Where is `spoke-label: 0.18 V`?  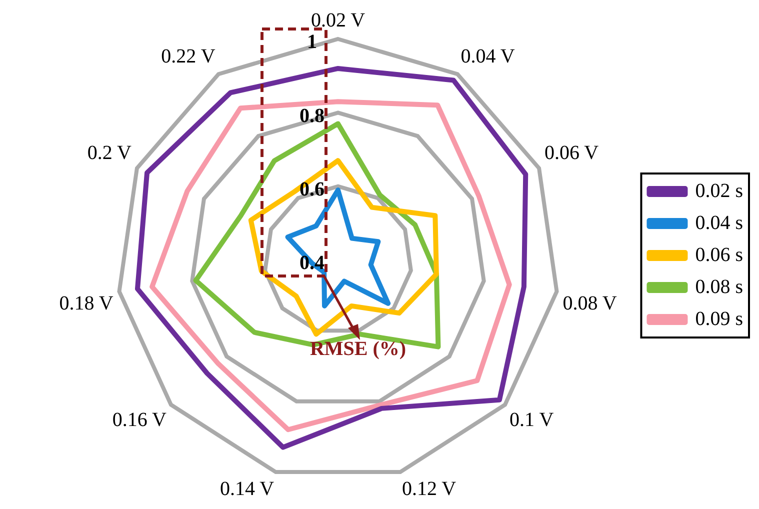 spoke-label: 0.18 V is located at coordinates (86, 303).